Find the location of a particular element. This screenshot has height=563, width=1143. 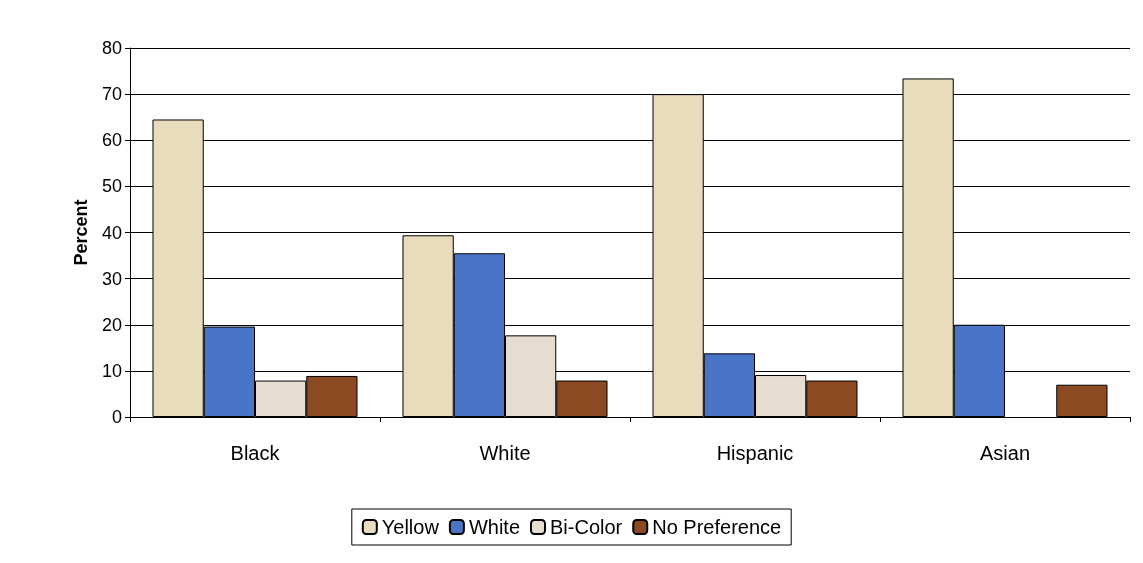

x-tick-label: Asian is located at coordinates (1005, 453).